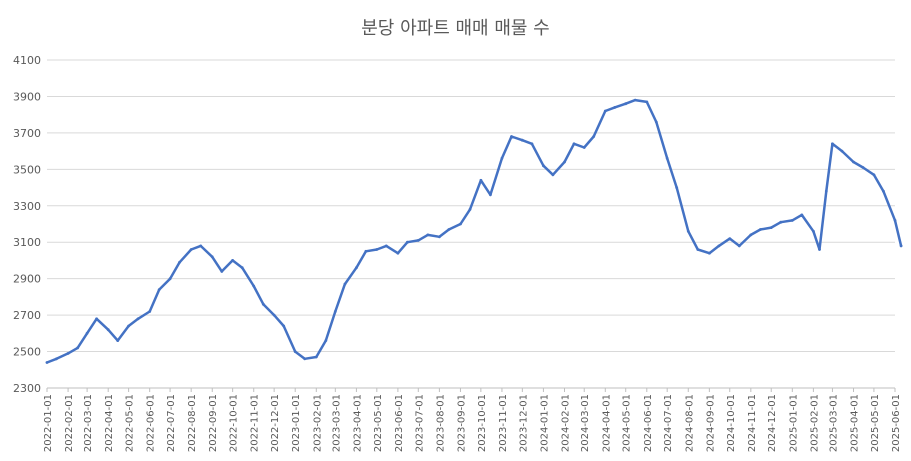 Image resolution: width=911 pixels, height=461 pixels. Describe the element at coordinates (27, 96) in the screenshot. I see `y-tick-label: 3900` at that location.